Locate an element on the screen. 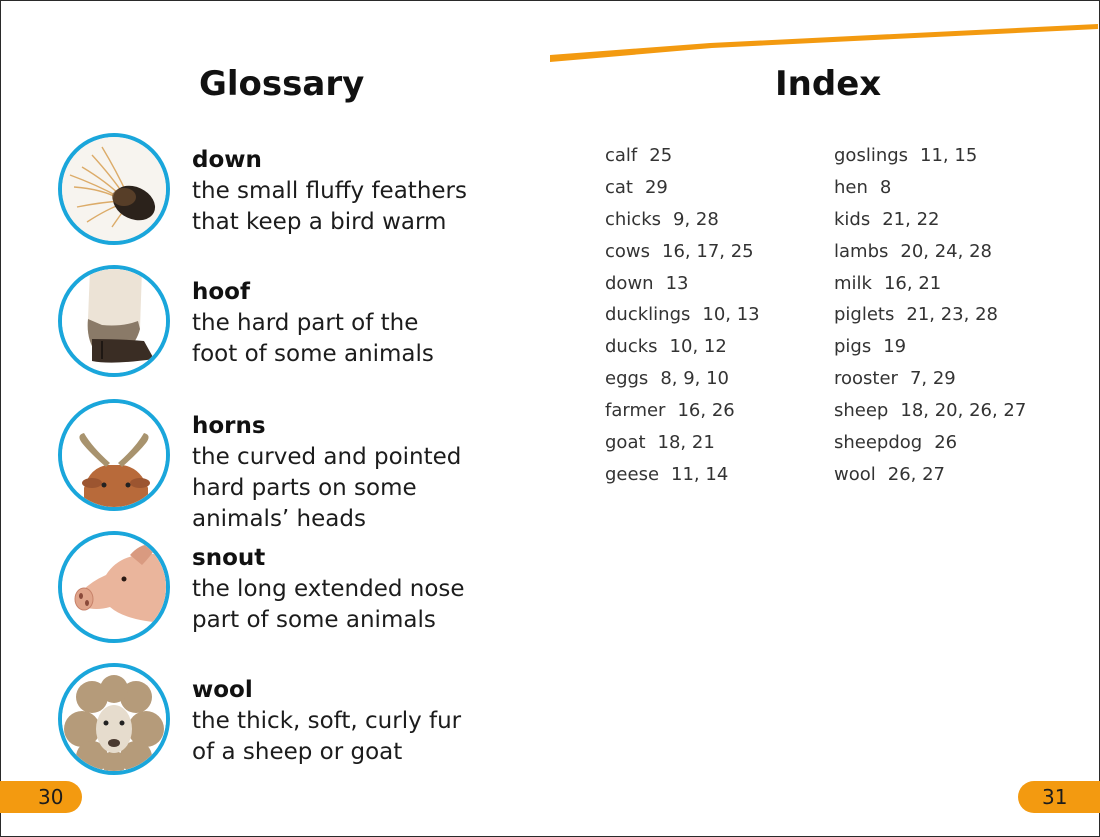 This screenshot has height=837, width=1100. index-entry: geese 11, 14 is located at coordinates (682, 475).